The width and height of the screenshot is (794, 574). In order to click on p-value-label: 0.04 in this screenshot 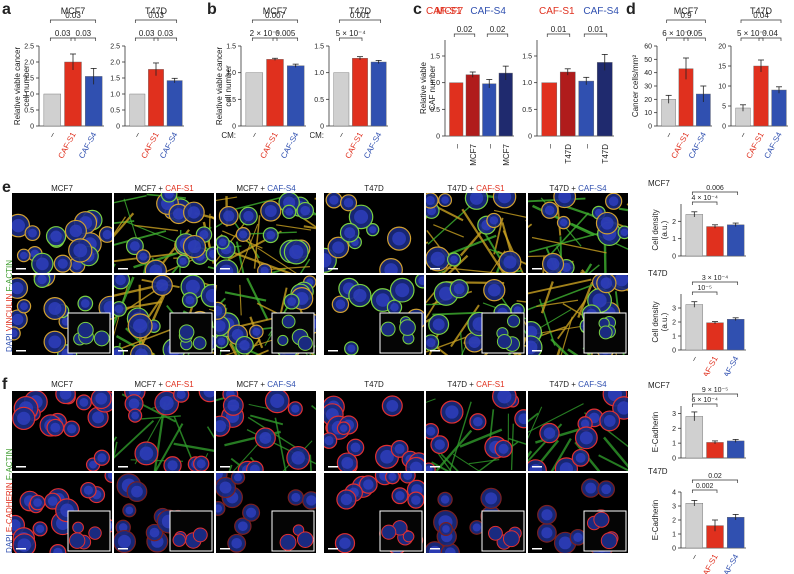, I will do `click(761, 15)`.